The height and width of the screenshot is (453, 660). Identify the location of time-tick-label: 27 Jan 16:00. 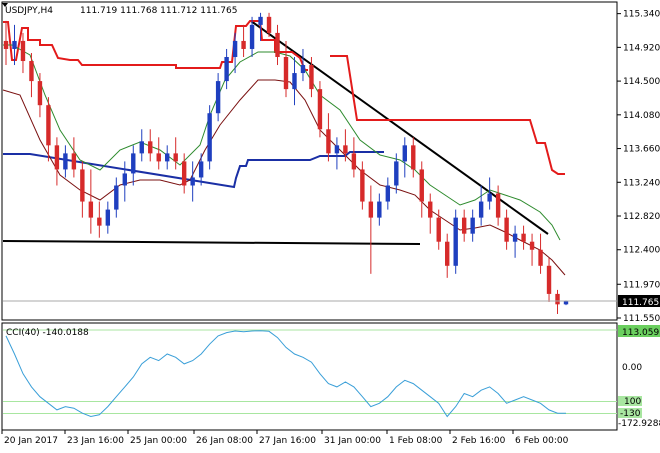
(287, 441).